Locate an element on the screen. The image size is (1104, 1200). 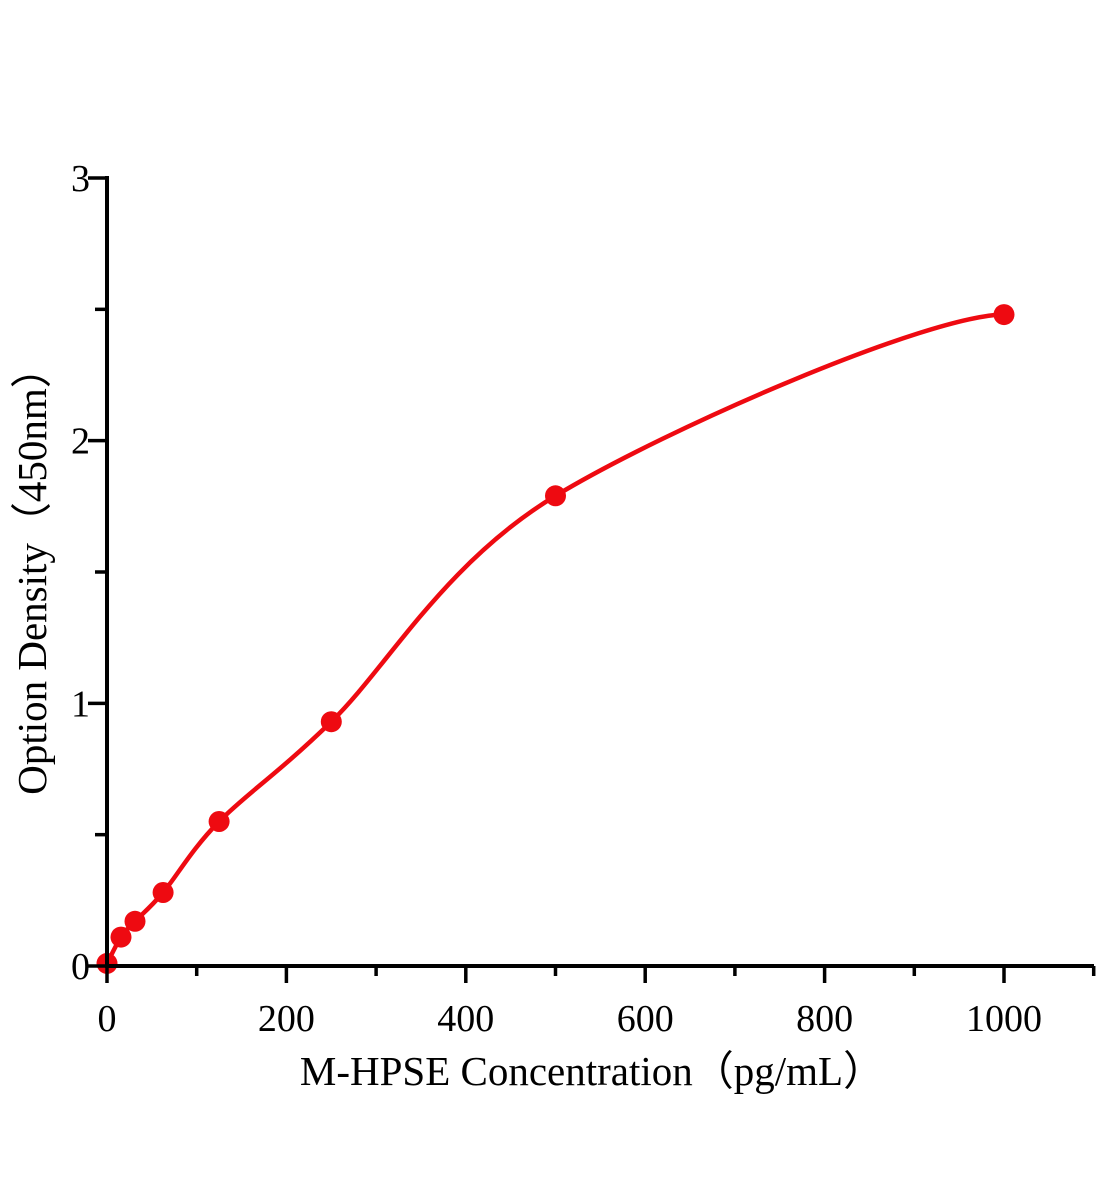
x-tick-label: 200 is located at coordinates (286, 1019).